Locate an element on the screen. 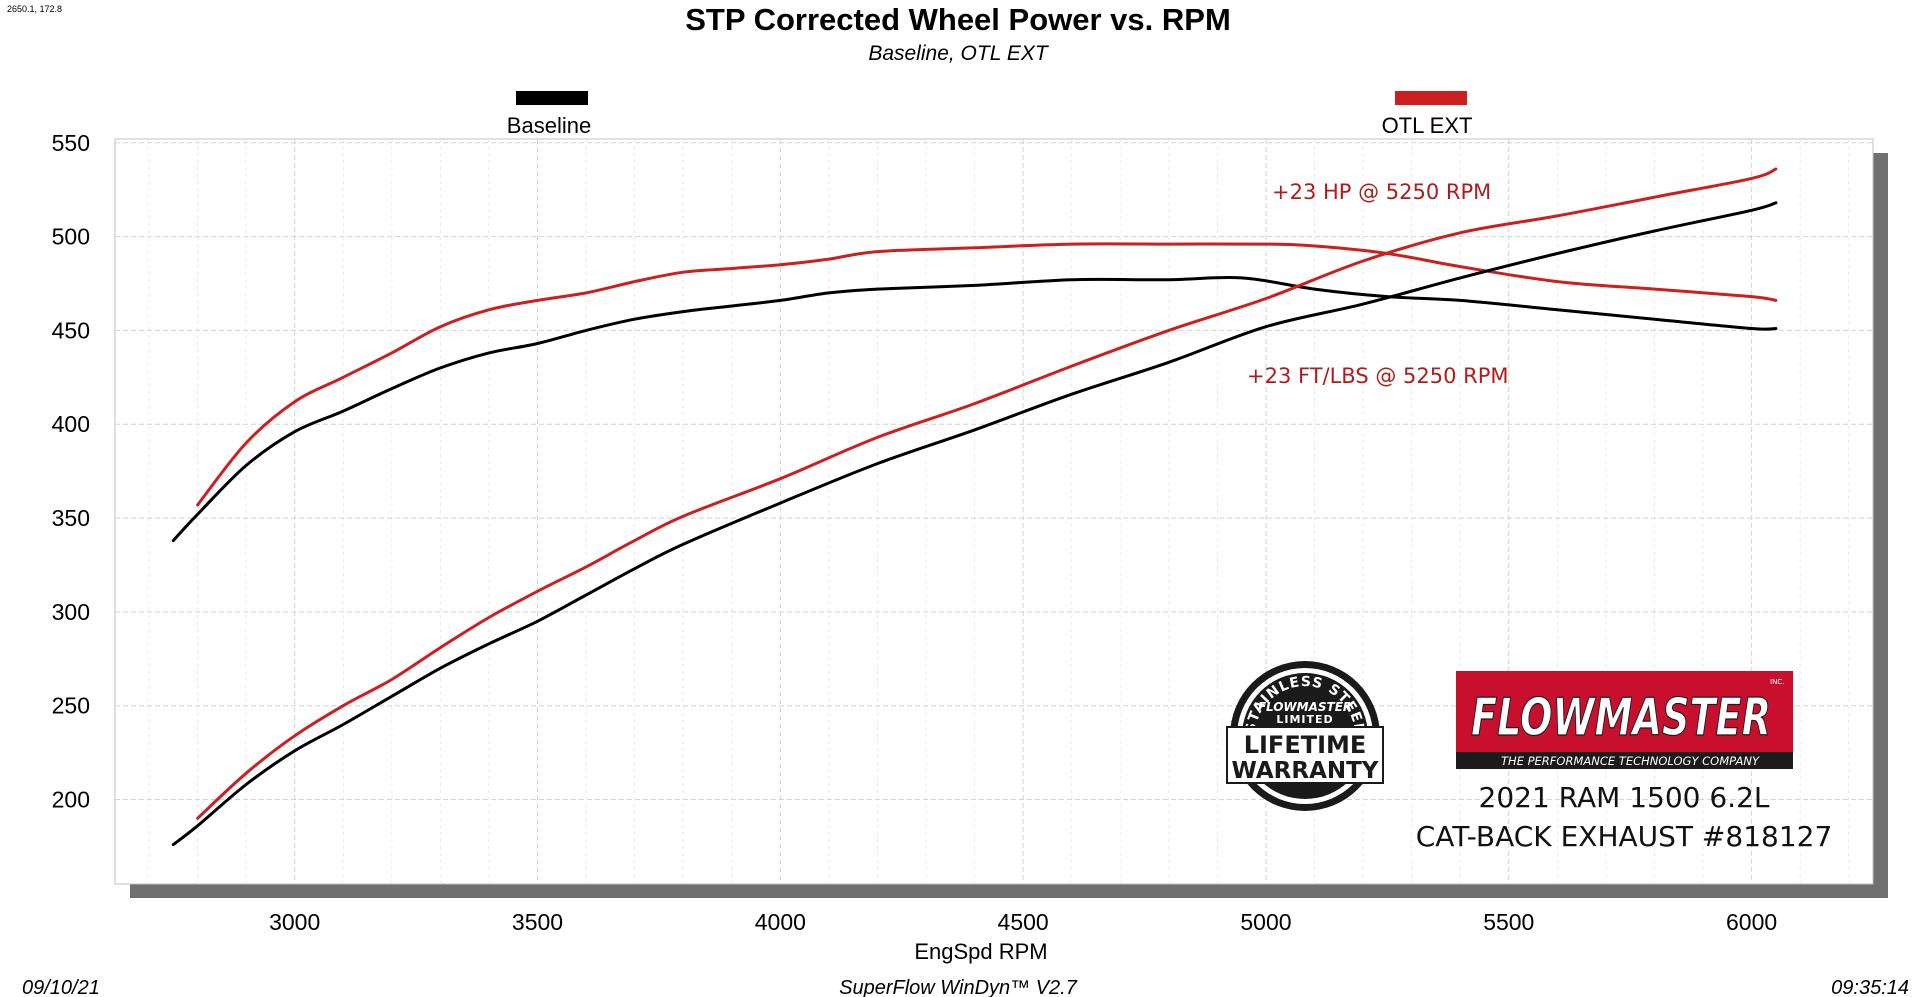 This screenshot has width=1919, height=997. warranty-brand: FLOWMASTER is located at coordinates (1305, 707).